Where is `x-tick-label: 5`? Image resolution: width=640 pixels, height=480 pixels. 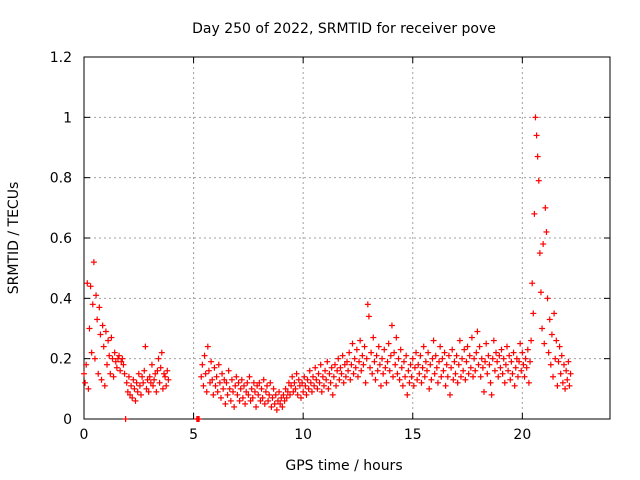 x-tick-label: 5 is located at coordinates (193, 435).